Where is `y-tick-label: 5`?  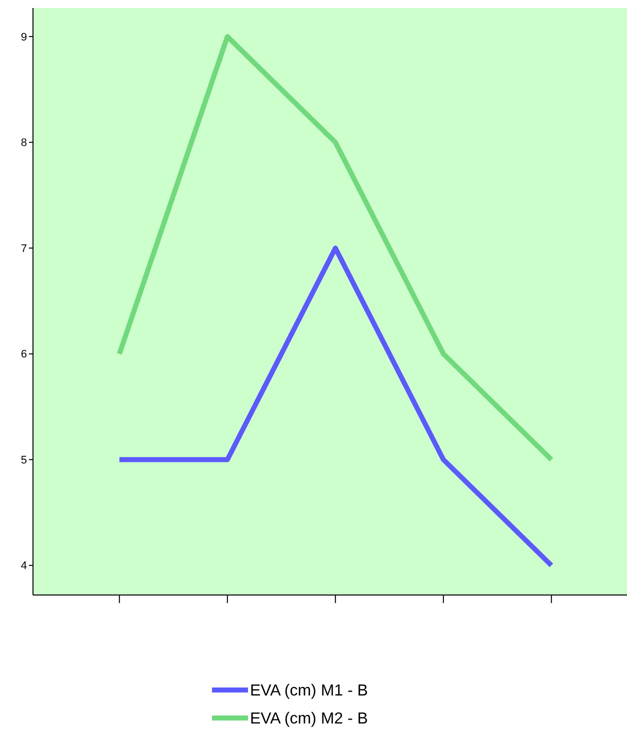
y-tick-label: 5 is located at coordinates (23, 460).